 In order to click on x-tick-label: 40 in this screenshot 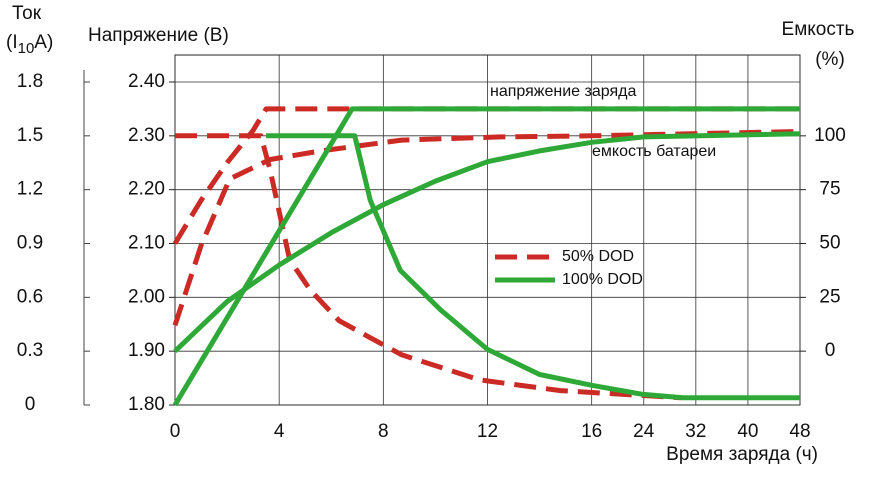, I will do `click(747, 431)`.